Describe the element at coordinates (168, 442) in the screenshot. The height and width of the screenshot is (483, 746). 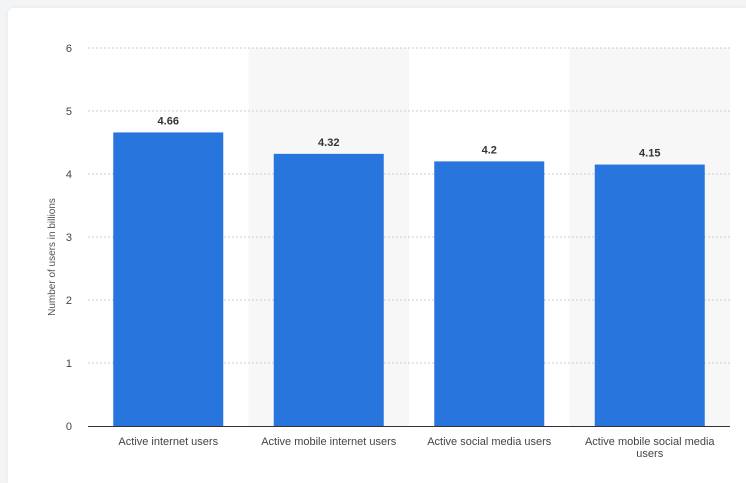
I see `x-tick-label: Active internet users` at that location.